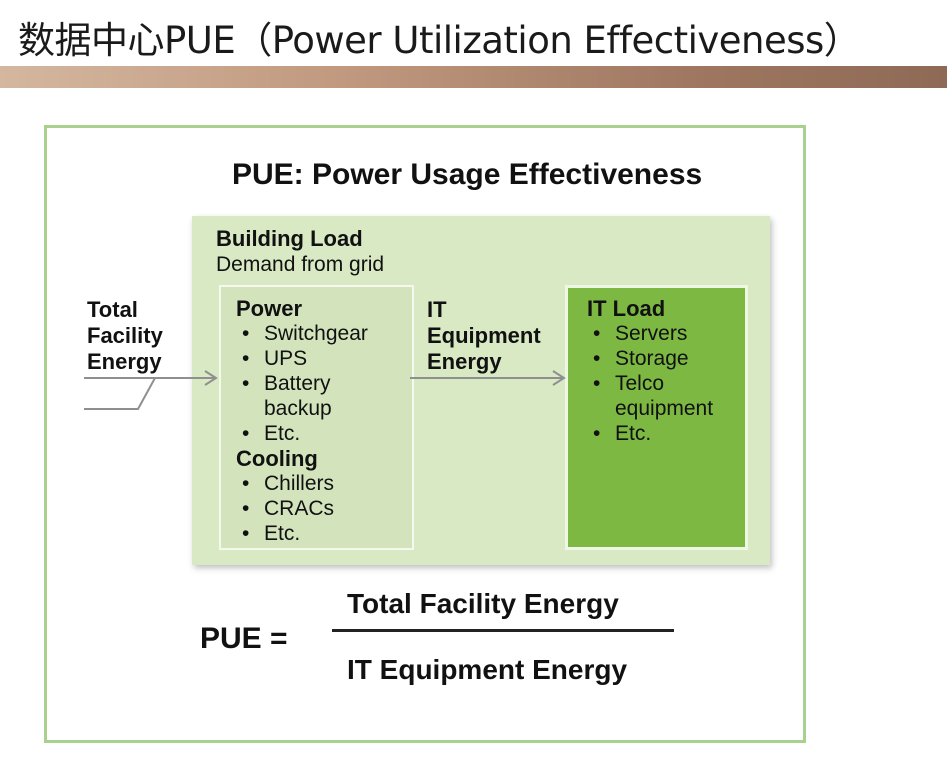  Describe the element at coordinates (302, 433) in the screenshot. I see `power-item-etc: Etc.` at that location.